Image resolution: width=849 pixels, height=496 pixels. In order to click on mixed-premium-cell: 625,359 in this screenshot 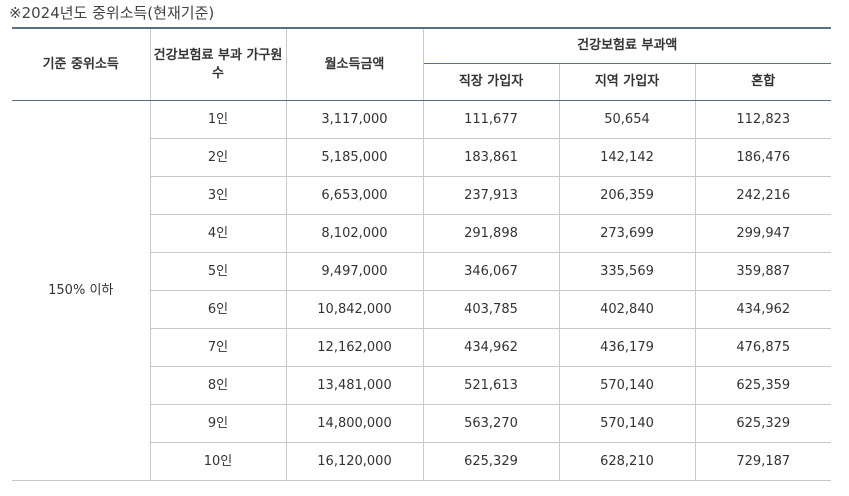, I will do `click(763, 385)`.